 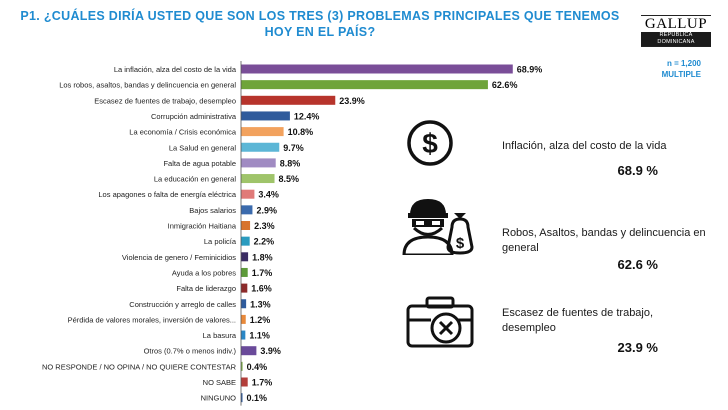 I want to click on value-label: 68.9%, so click(x=530, y=70).